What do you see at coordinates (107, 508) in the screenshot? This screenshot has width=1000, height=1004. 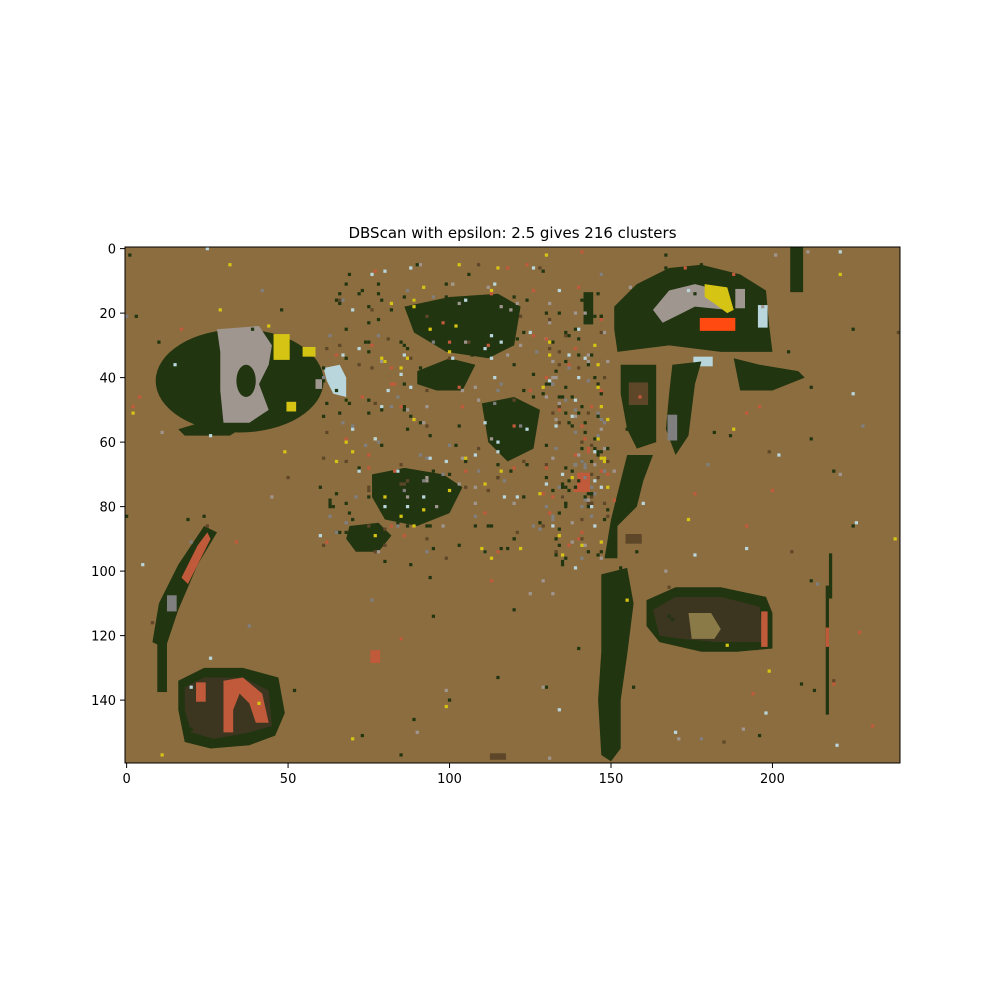 I see `y-tick-label: 80` at bounding box center [107, 508].